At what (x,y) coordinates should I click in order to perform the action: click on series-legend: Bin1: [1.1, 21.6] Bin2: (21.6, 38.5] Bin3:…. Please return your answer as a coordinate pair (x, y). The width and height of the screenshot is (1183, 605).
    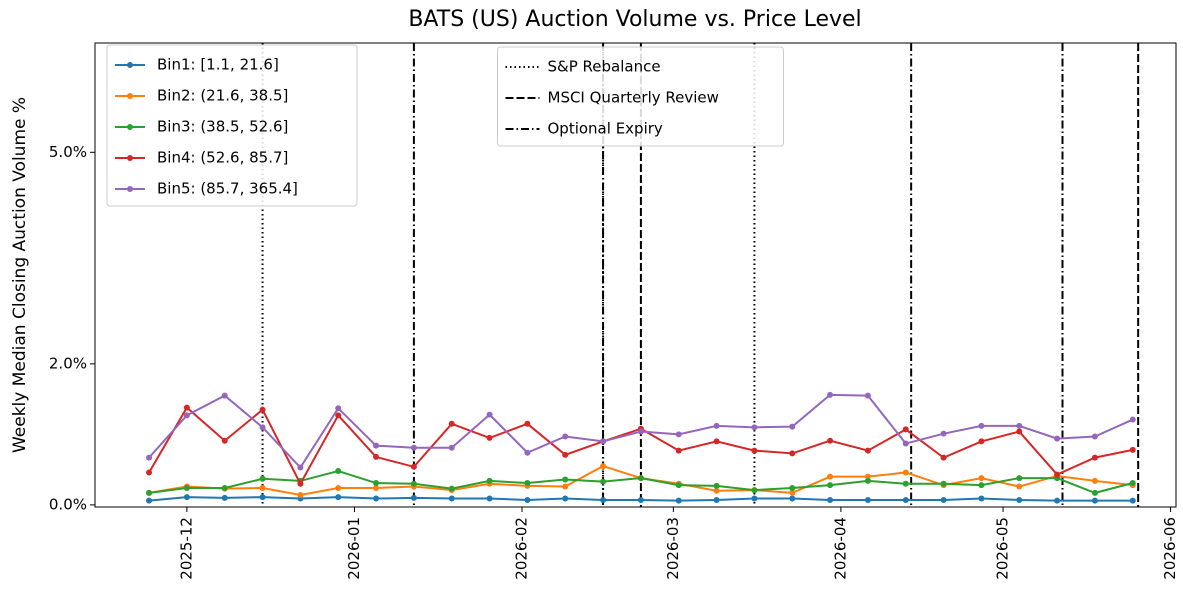
    Looking at the image, I should click on (232, 125).